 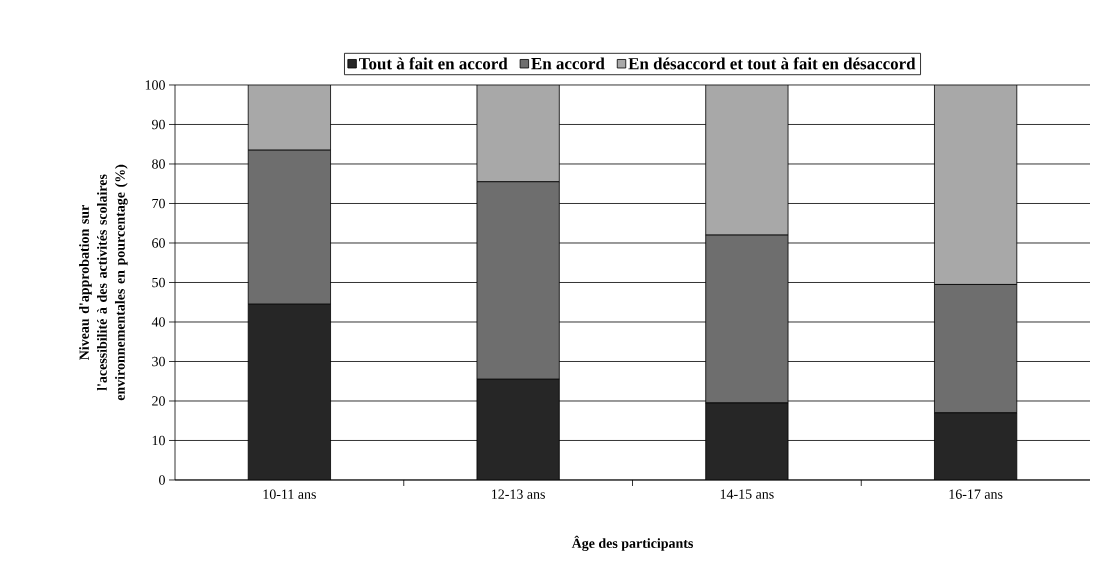 I want to click on x-tick-label: 14-15 ans, so click(x=747, y=494).